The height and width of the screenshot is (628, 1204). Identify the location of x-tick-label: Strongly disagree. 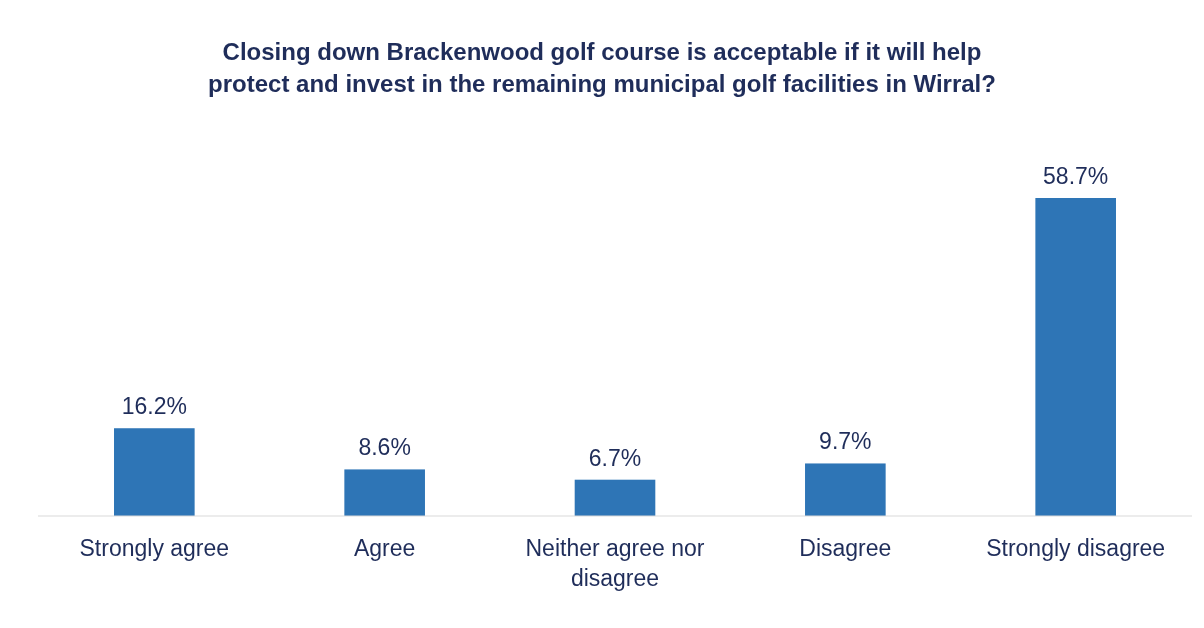
(1076, 548).